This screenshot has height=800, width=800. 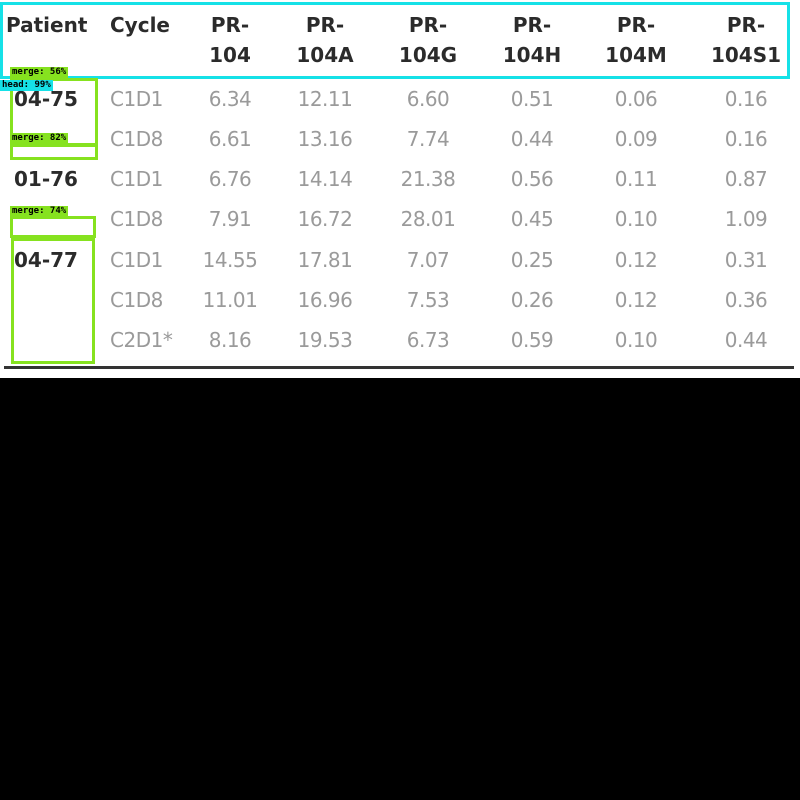 What do you see at coordinates (428, 55) in the screenshot?
I see `header-pr104g-line2: 104G` at bounding box center [428, 55].